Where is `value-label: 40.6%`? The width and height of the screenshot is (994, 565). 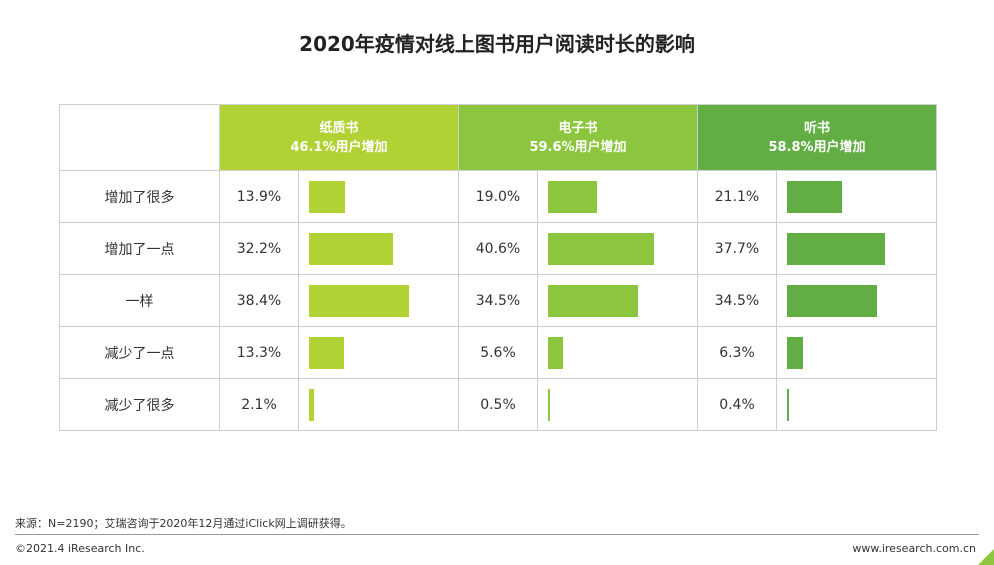
value-label: 40.6% is located at coordinates (498, 248).